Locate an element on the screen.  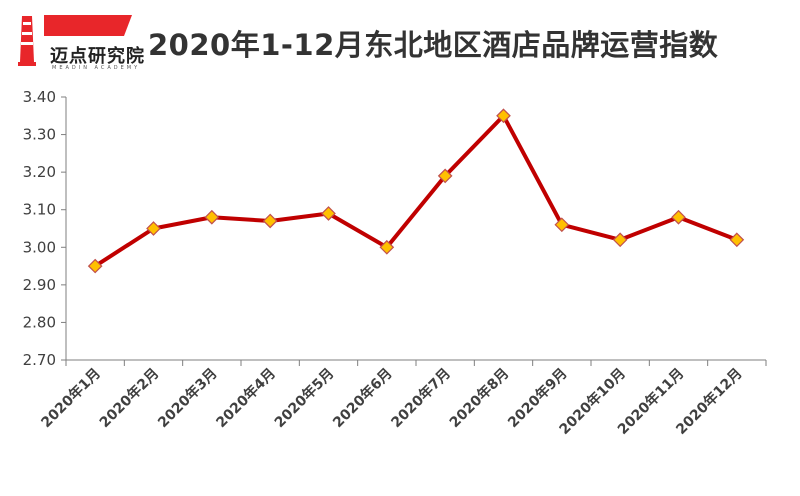
y-tick-label: 2.80 is located at coordinates (39, 322).